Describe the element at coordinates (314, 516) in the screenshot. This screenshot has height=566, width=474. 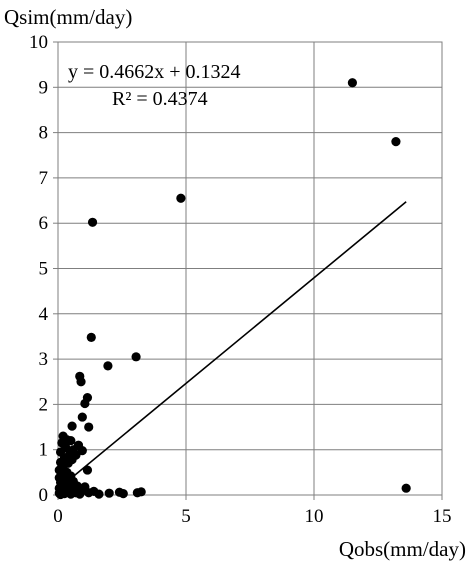
I see `x-tick-label: 10` at that location.